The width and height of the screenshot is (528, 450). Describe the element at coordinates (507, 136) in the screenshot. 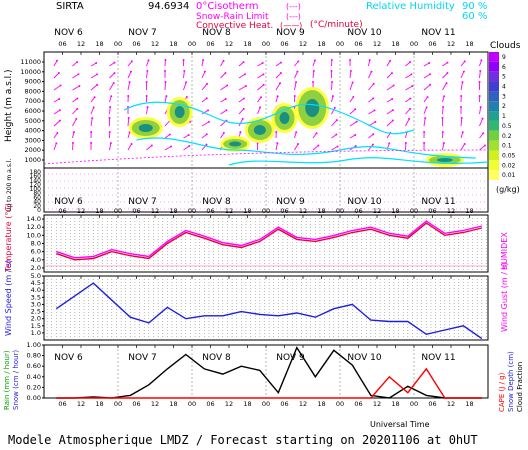

I see `colorbar-tick: 0.2` at that location.